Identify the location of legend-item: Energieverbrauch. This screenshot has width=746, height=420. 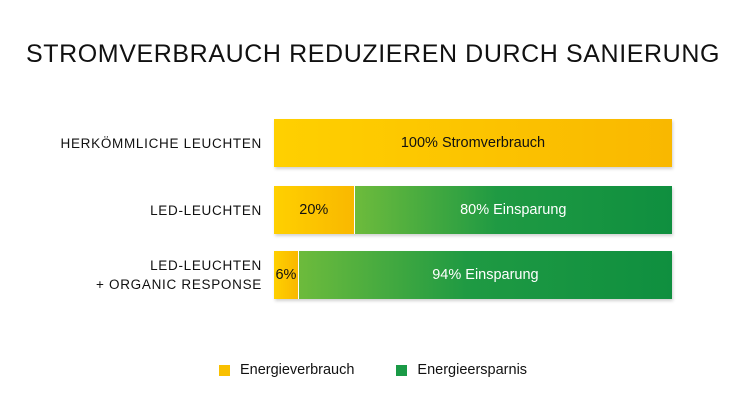
(286, 370).